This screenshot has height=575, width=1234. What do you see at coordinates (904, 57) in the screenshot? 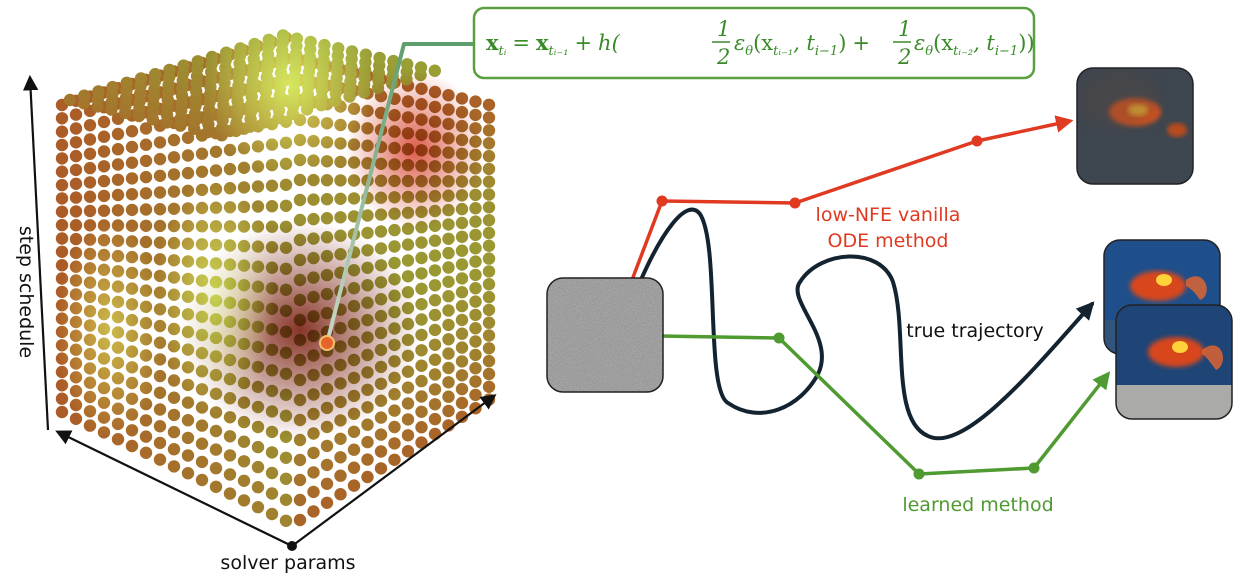
I see `formula-frac2-den: 2` at bounding box center [904, 57].